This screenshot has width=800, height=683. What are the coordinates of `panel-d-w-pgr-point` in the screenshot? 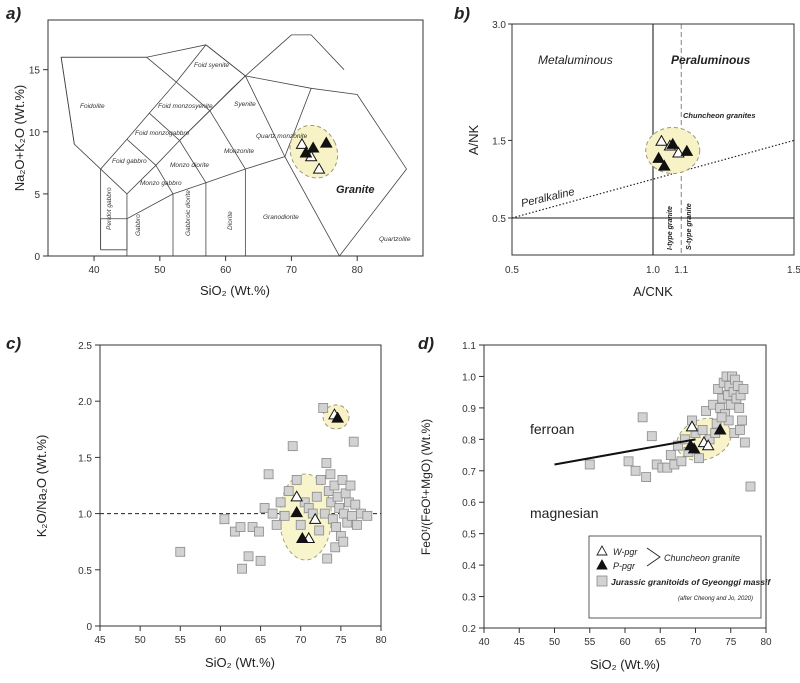 It's located at (692, 426).